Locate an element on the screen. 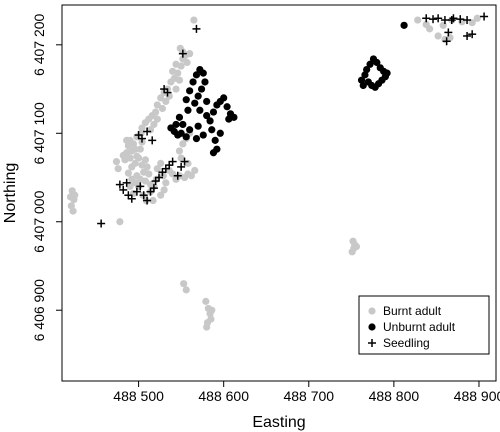 This screenshot has height=432, width=500. legend-marker-unburnt-adult is located at coordinates (372, 327).